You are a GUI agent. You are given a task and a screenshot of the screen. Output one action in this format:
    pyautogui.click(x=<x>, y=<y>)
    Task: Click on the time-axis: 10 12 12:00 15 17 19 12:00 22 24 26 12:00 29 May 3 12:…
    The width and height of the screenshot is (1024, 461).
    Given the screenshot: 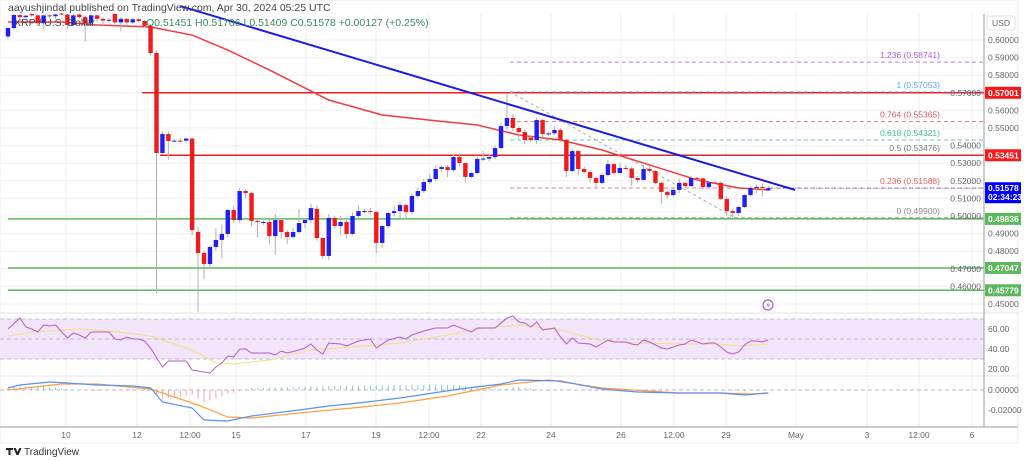 What is the action you would take?
    pyautogui.click(x=517, y=435)
    